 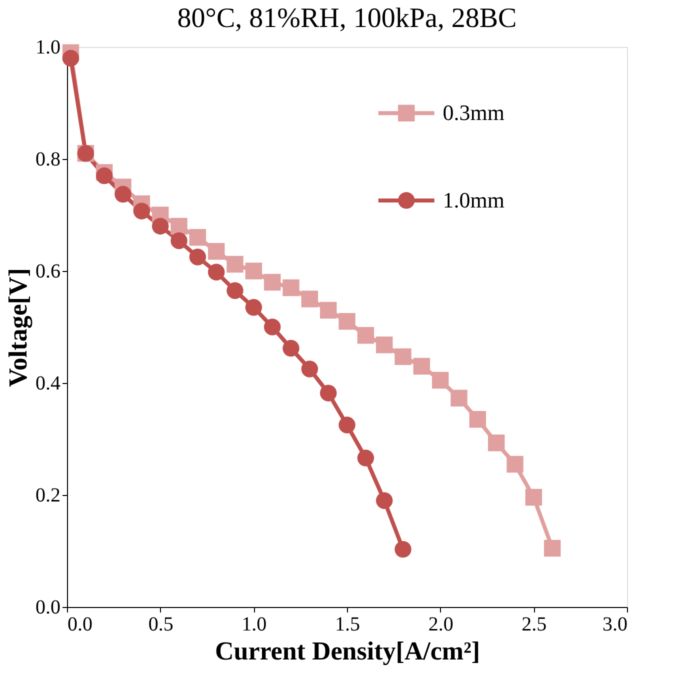 I want to click on legend-label: 1.0mm, so click(x=473, y=199).